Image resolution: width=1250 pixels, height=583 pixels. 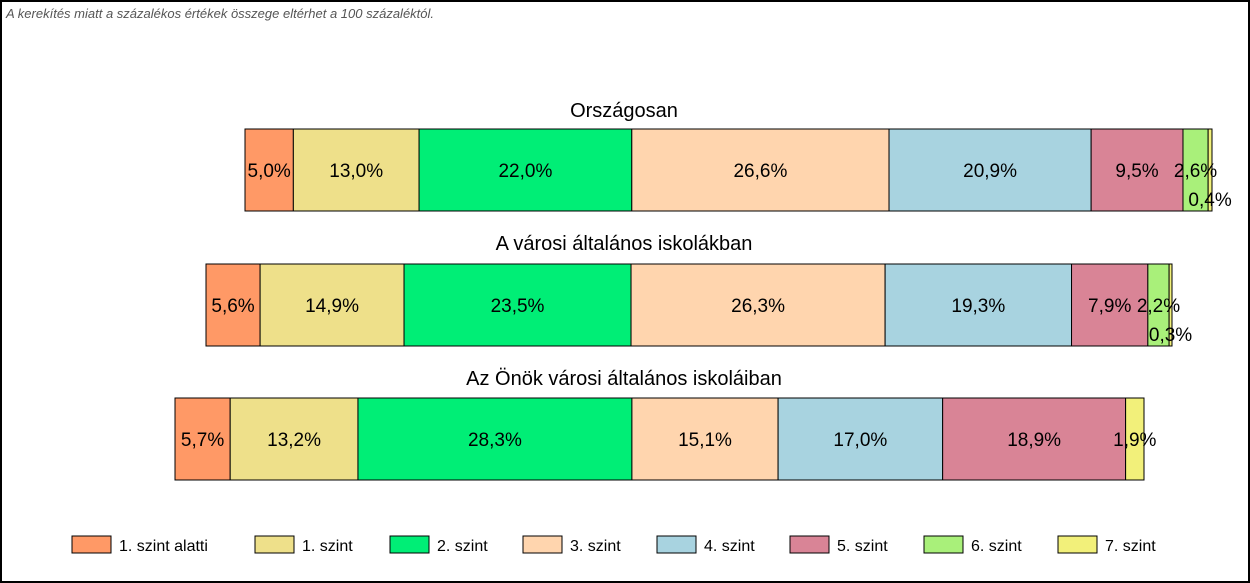 What do you see at coordinates (269, 171) in the screenshot?
I see `data-label: 5,0%` at bounding box center [269, 171].